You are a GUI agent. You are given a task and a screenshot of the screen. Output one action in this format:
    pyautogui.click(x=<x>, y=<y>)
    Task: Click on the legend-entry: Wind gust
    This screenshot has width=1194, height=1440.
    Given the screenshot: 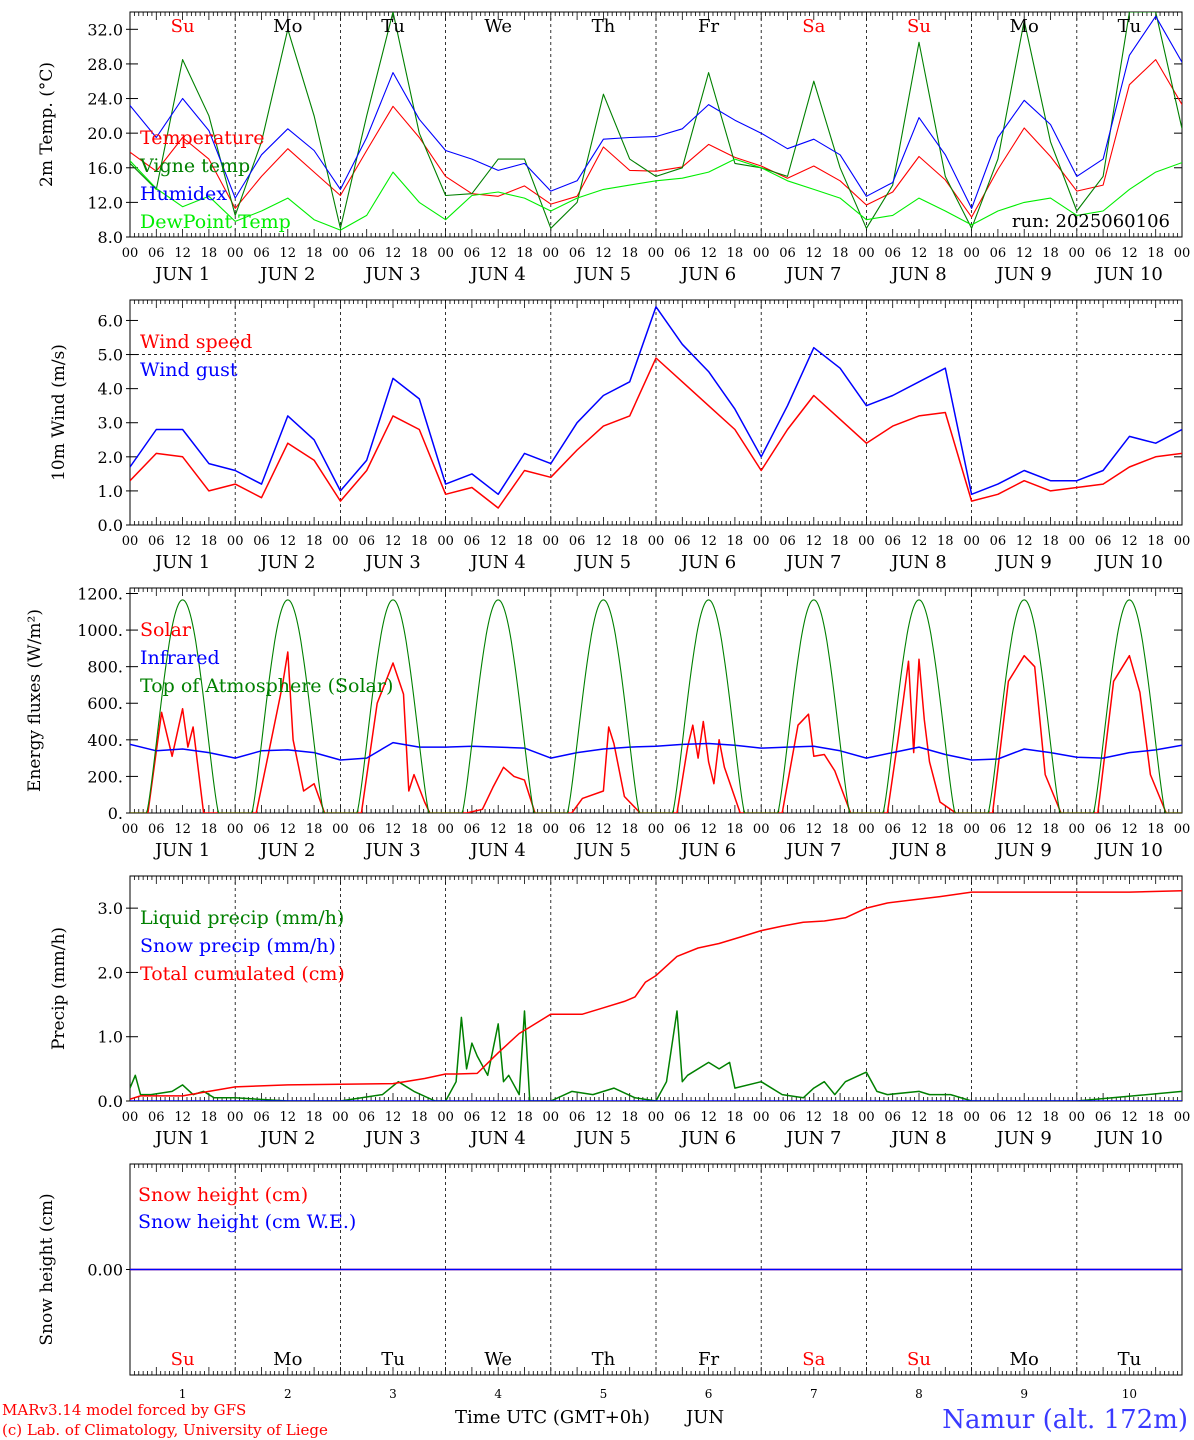 What is the action you would take?
    pyautogui.click(x=189, y=370)
    